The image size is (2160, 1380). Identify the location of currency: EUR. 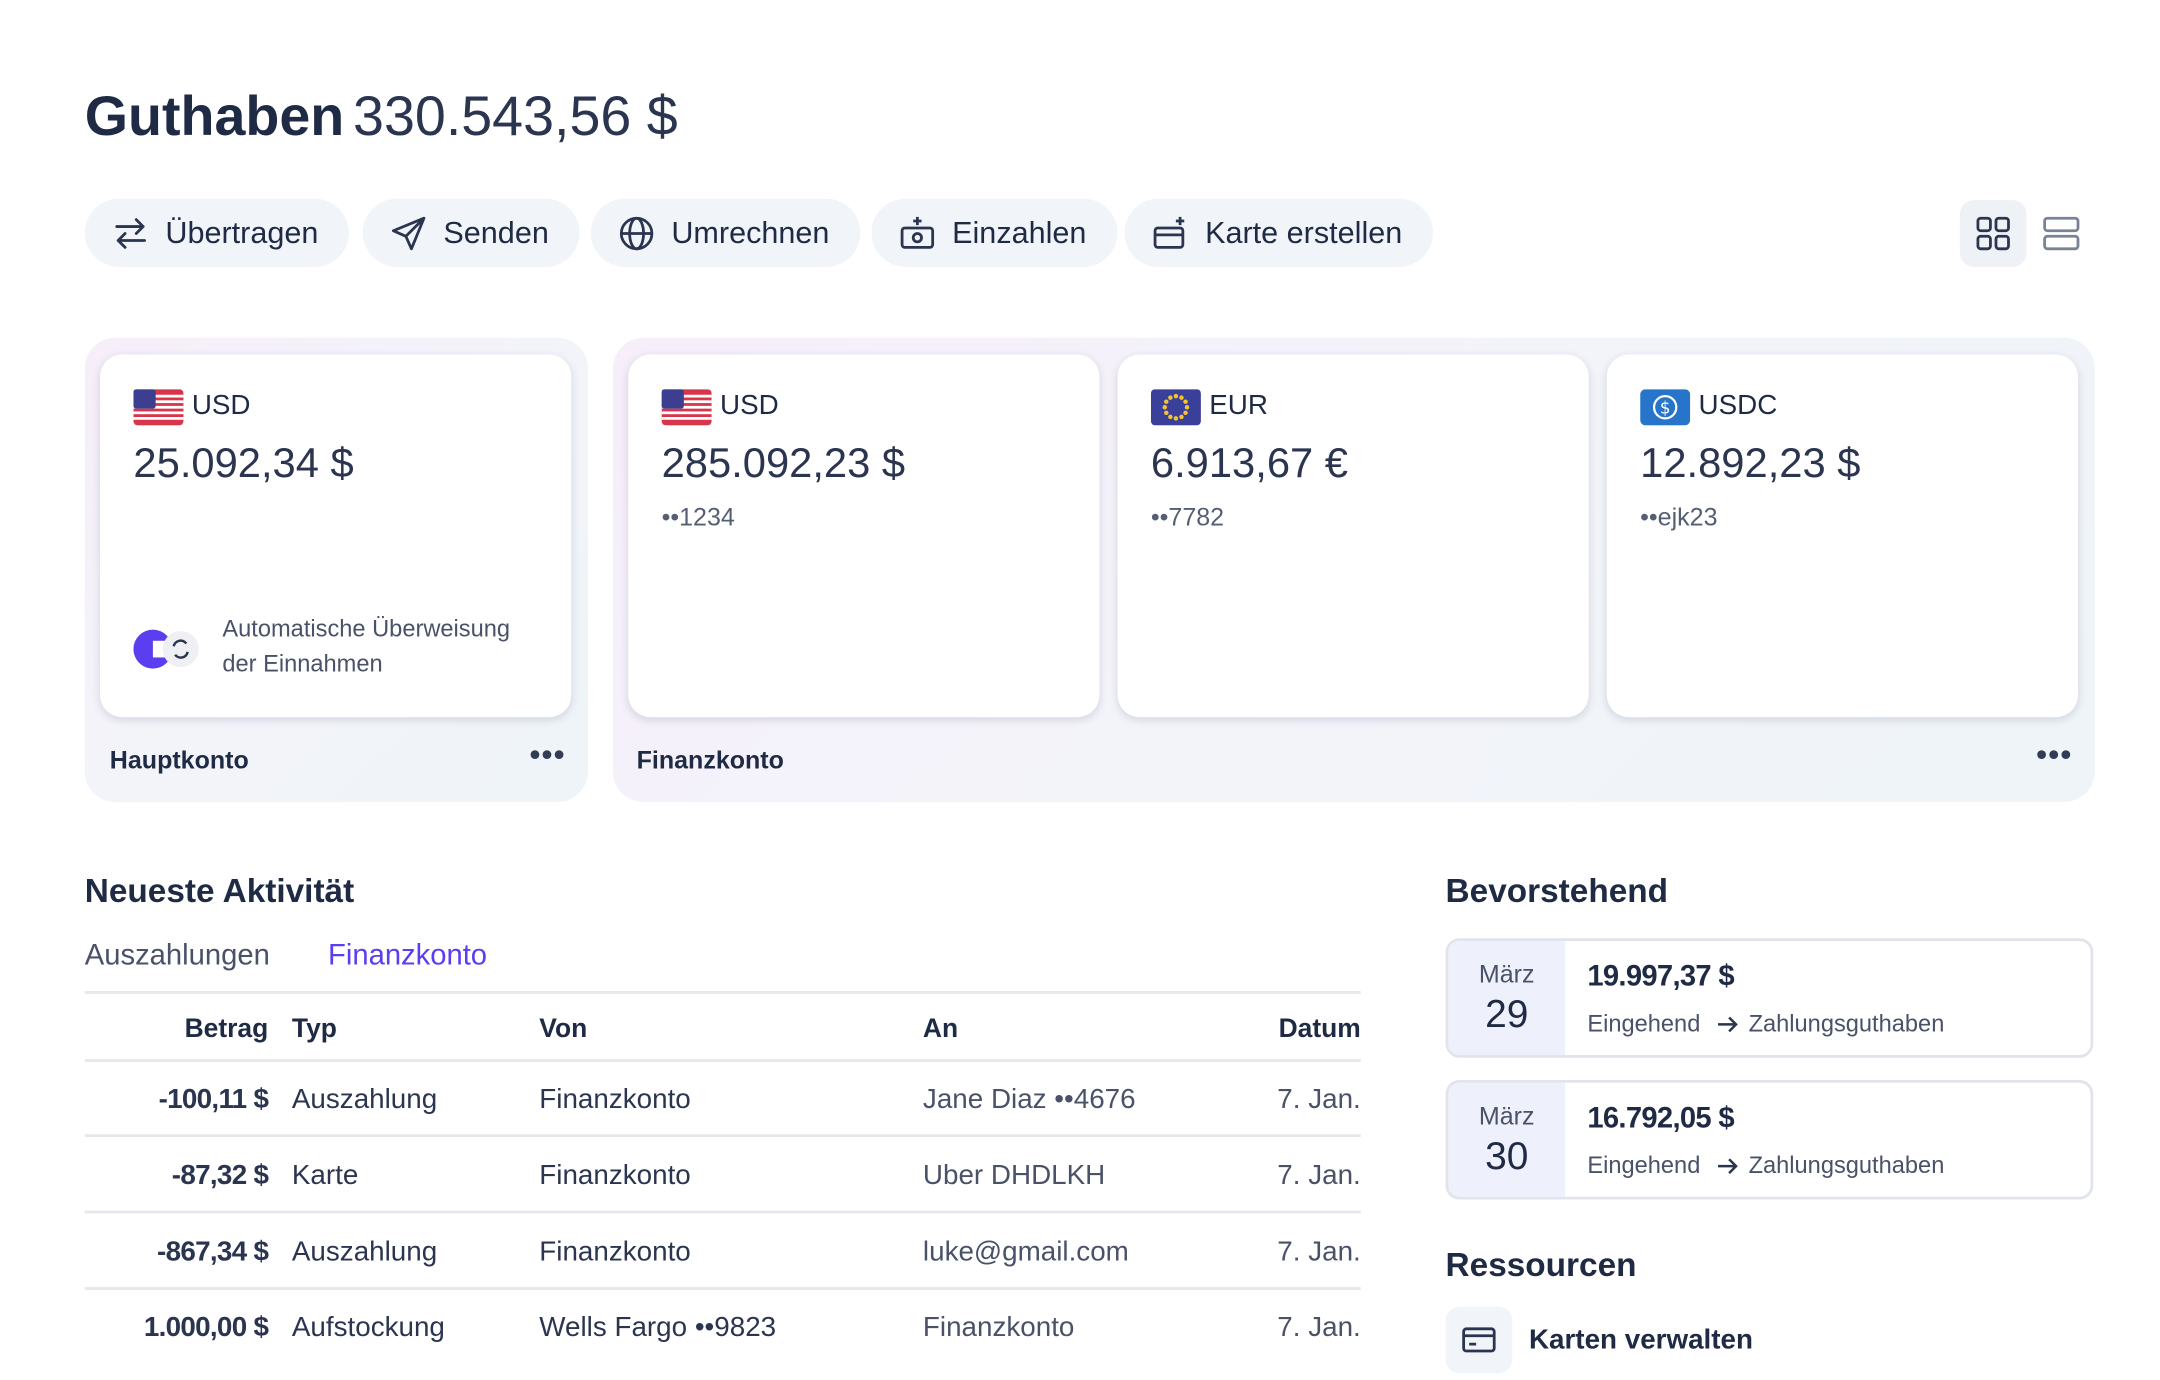
(1238, 406).